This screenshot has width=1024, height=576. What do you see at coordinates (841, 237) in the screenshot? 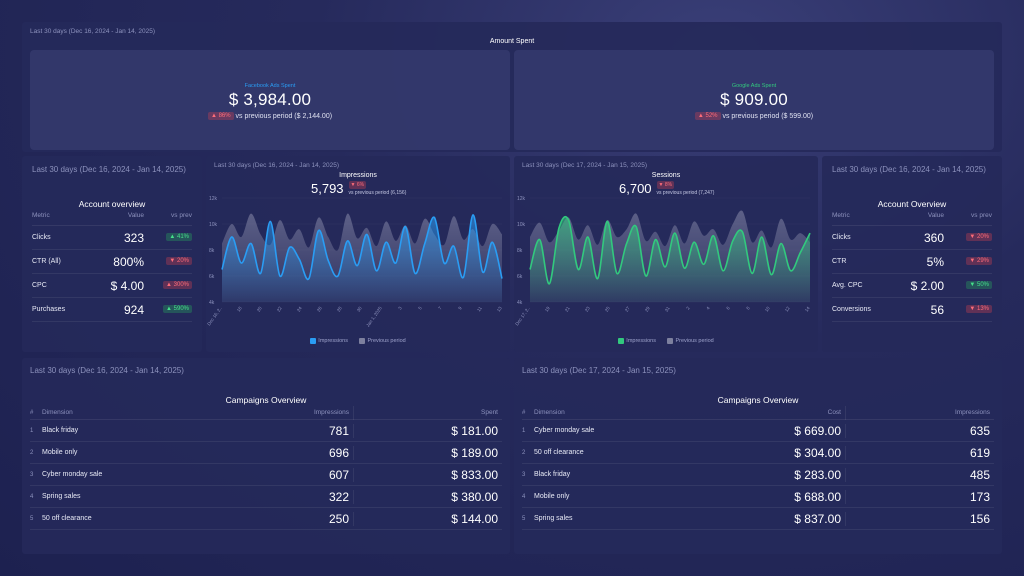
I see `metric-name: Clicks` at bounding box center [841, 237].